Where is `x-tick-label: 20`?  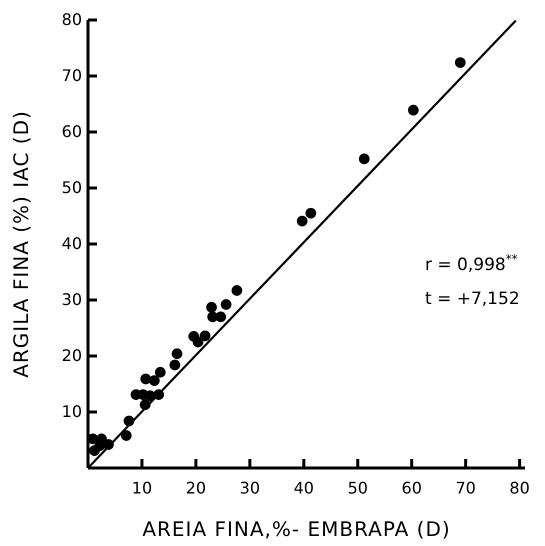
x-tick-label: 20 is located at coordinates (196, 488).